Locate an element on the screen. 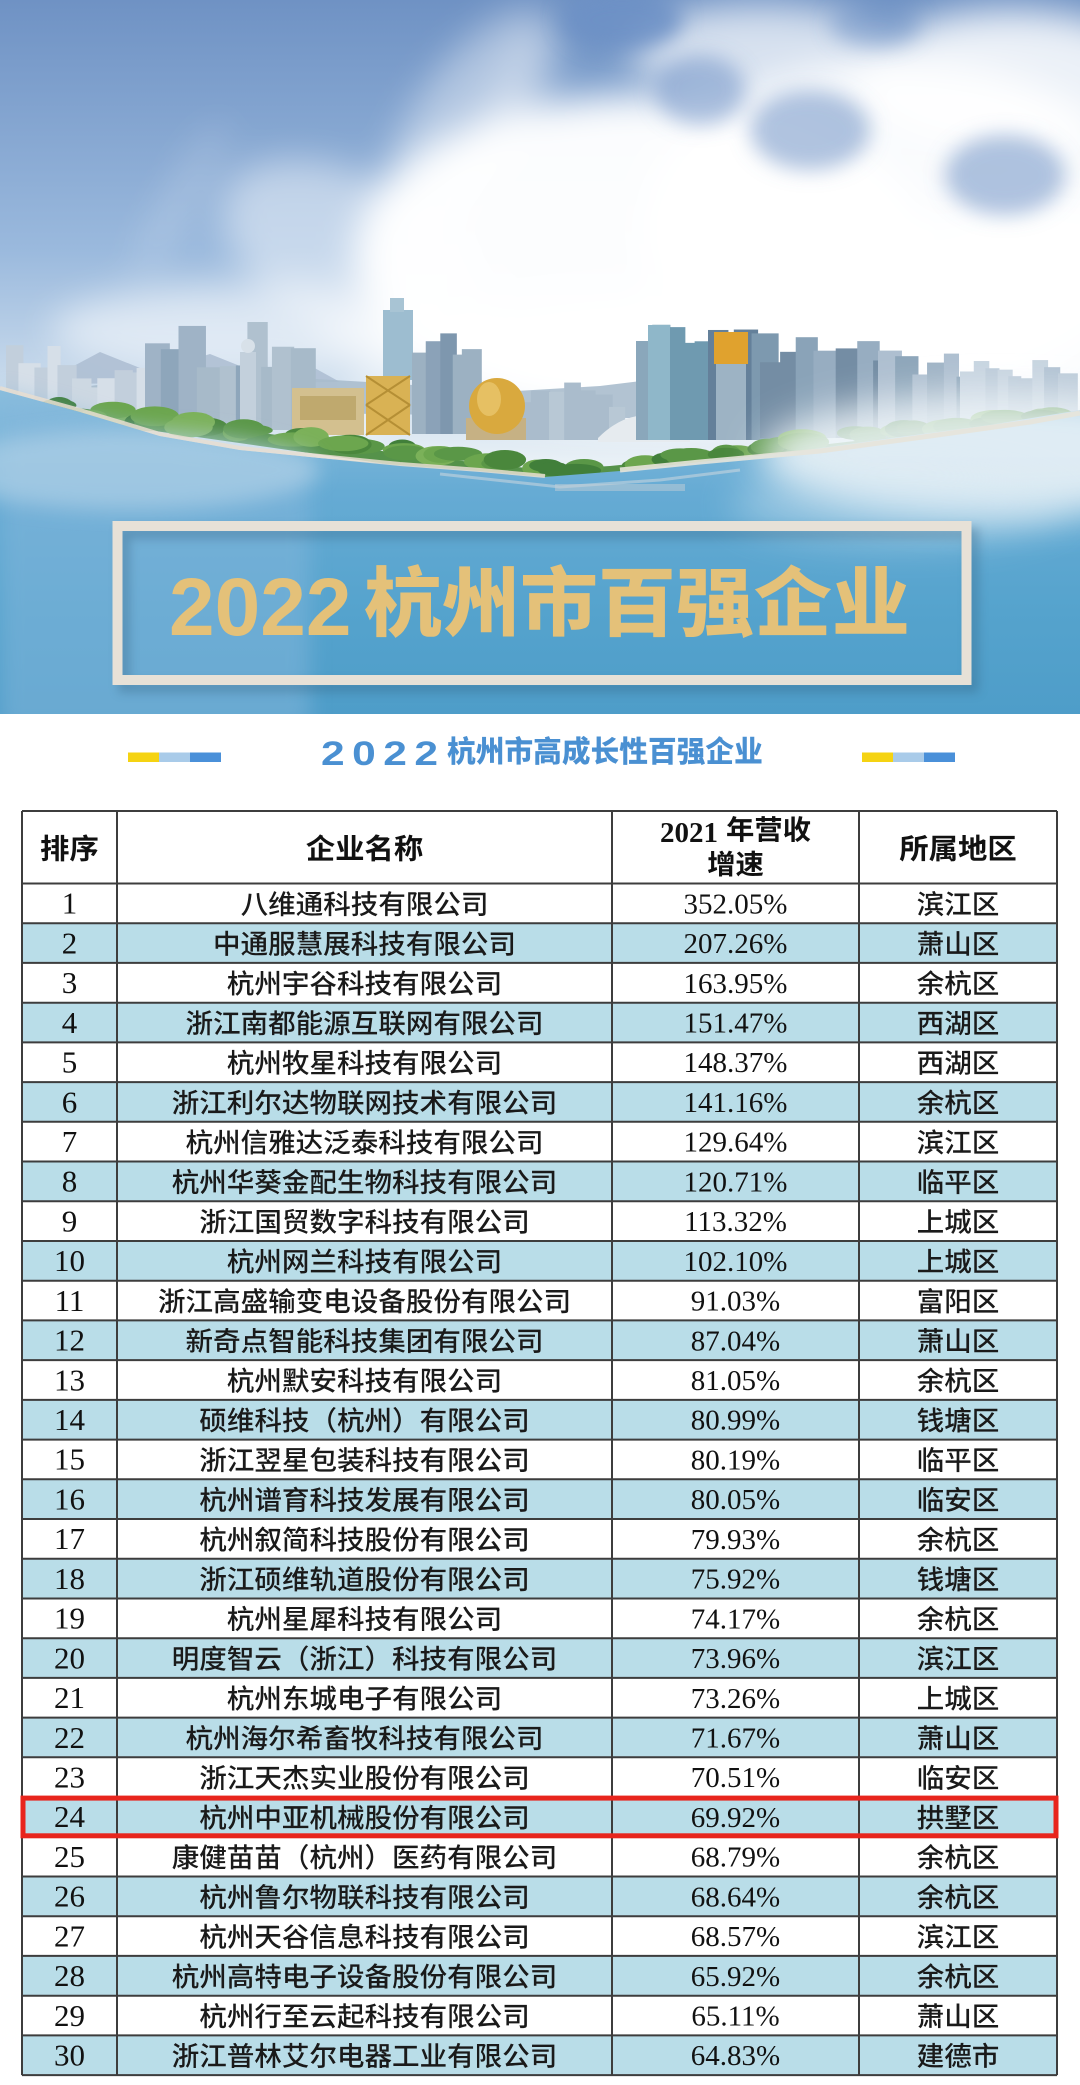 The height and width of the screenshot is (2085, 1080). svg-text: 20 is located at coordinates (69, 1657).